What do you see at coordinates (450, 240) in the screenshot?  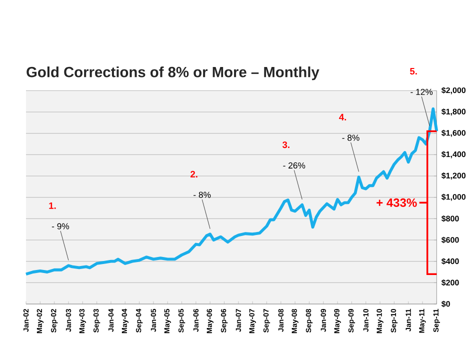 I see `y-tick-label: $600` at bounding box center [450, 240].